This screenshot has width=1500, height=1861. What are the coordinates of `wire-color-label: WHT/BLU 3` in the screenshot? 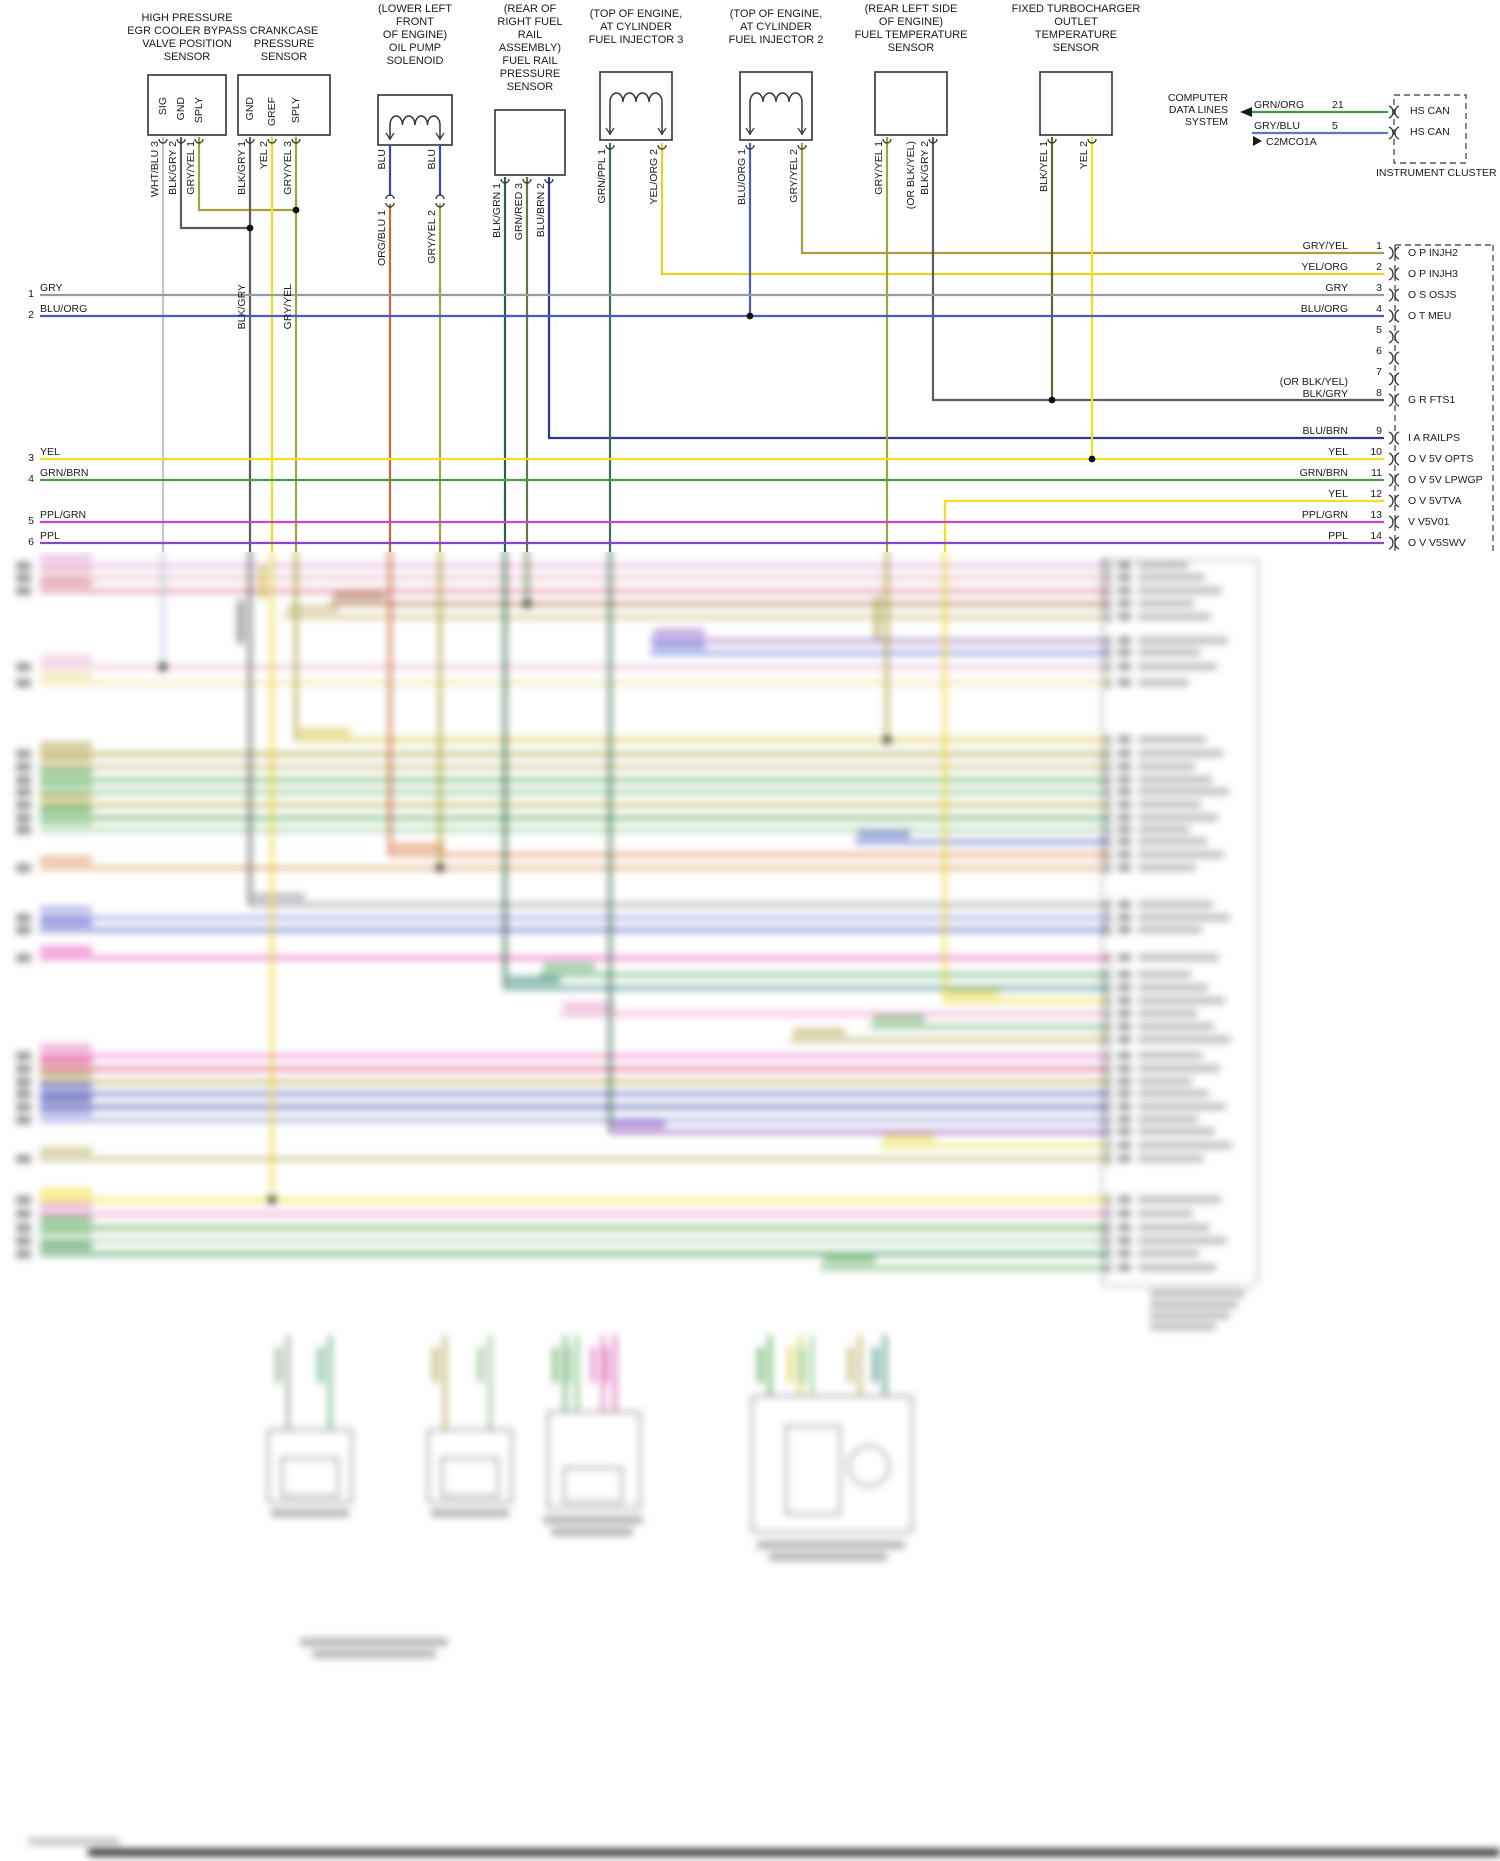 It's located at (155, 169).